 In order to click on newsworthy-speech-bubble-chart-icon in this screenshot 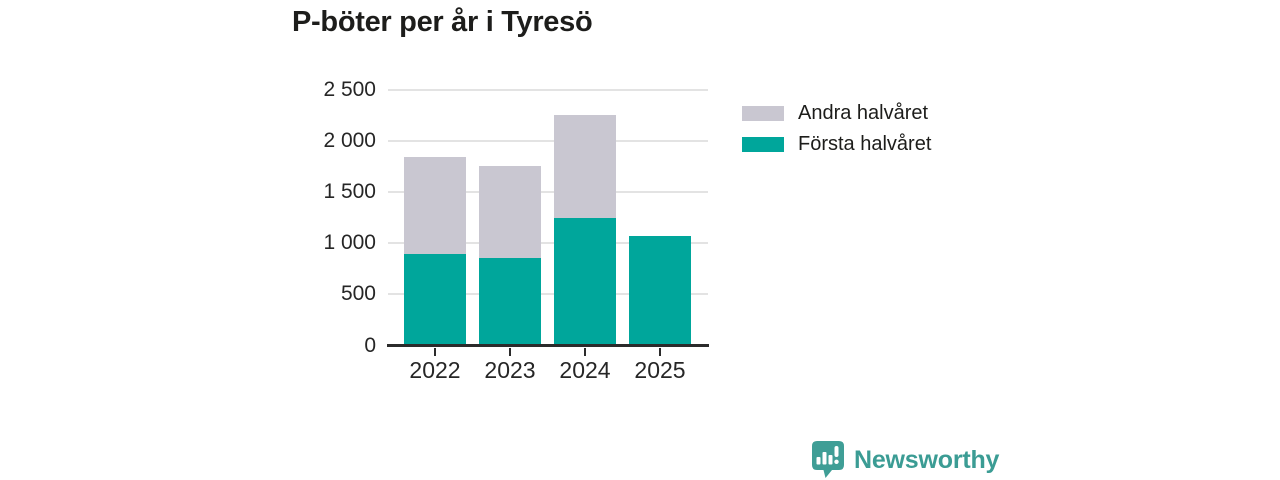, I will do `click(828, 459)`.